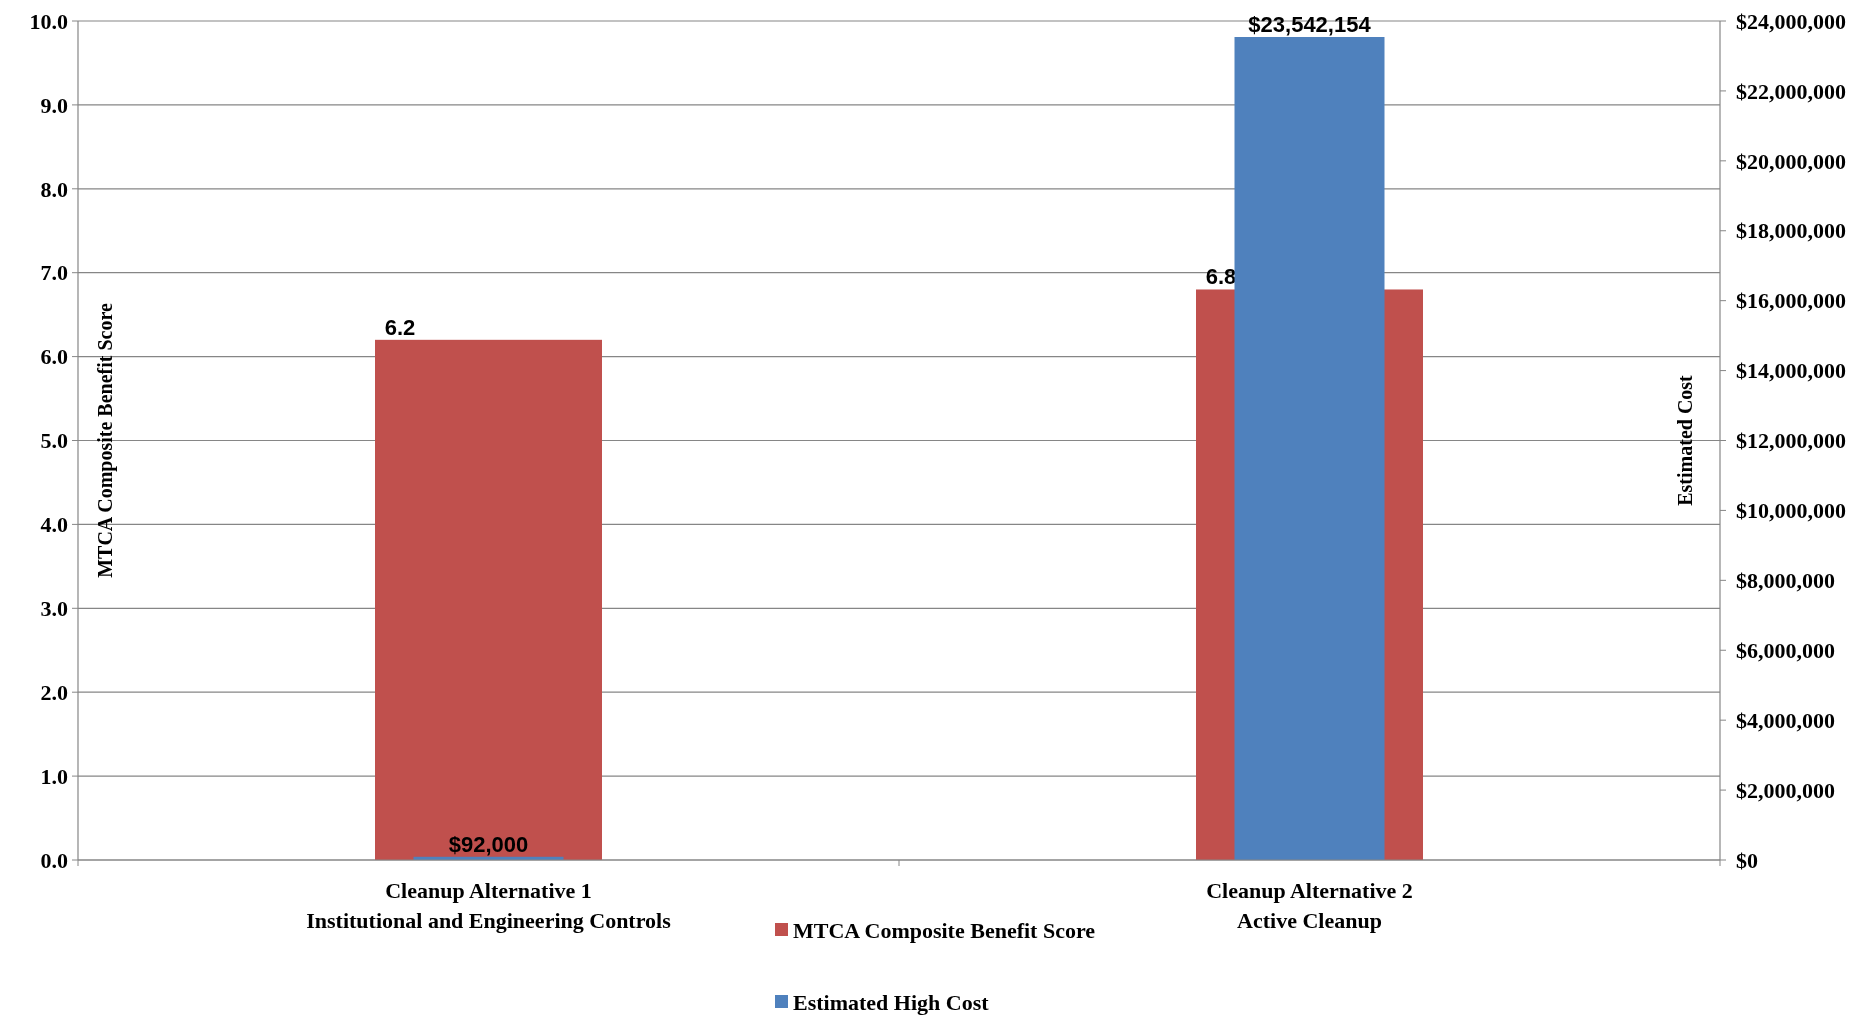 This screenshot has width=1870, height=1016. I want to click on y2-tick-label: $8,000,000, so click(1785, 581).